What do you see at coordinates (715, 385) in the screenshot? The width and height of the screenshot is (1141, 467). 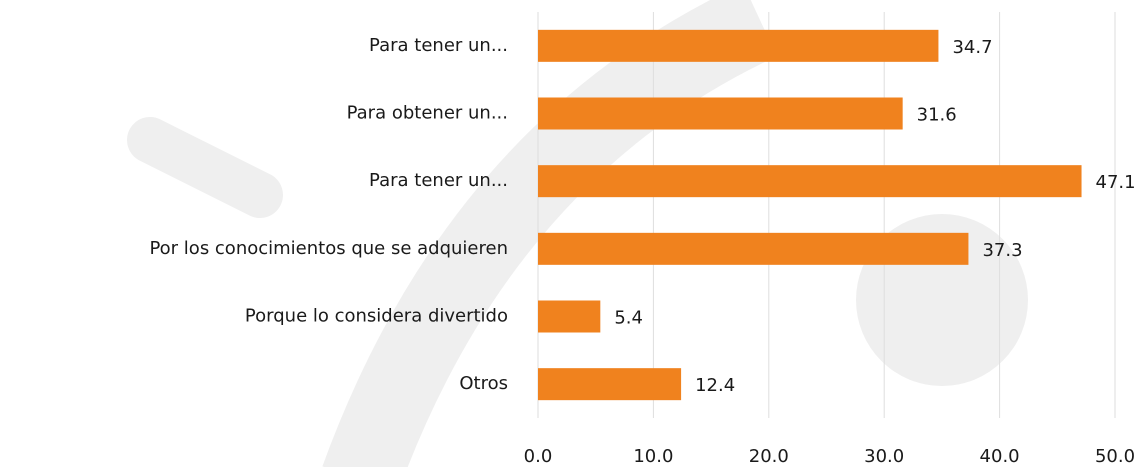 I see `value-label: 12.4` at bounding box center [715, 385].